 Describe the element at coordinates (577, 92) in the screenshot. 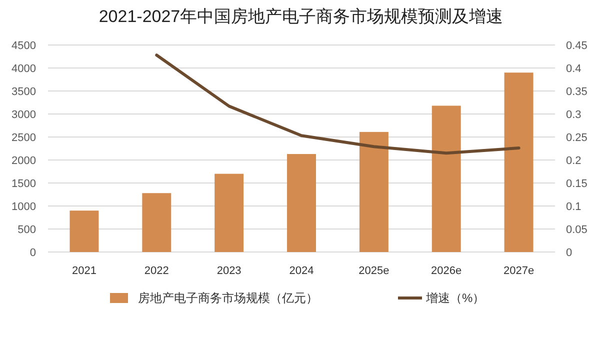

I see `y2-tick-label: 0.35` at that location.